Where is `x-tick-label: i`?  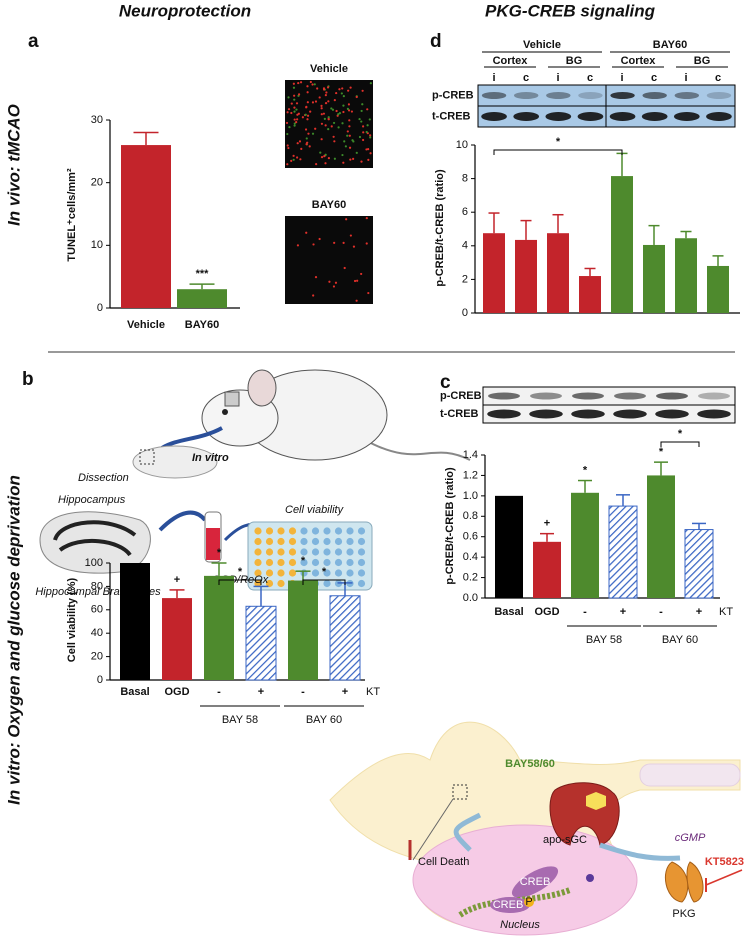
x-tick-label: i is located at coordinates (685, 78).